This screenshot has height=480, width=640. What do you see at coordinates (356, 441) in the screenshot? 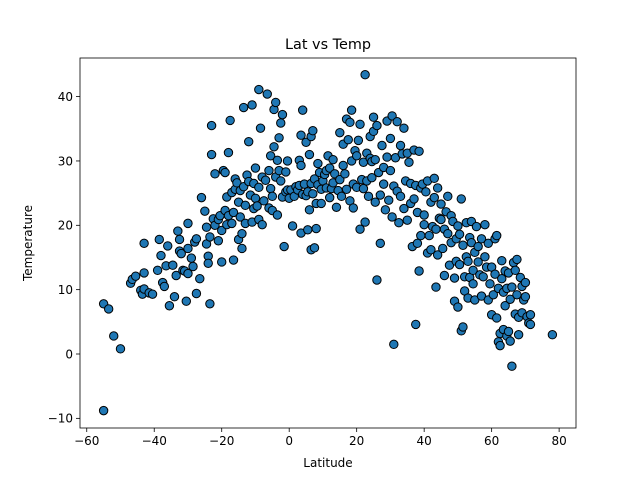
I see `x-tick-label: 20` at bounding box center [356, 441].